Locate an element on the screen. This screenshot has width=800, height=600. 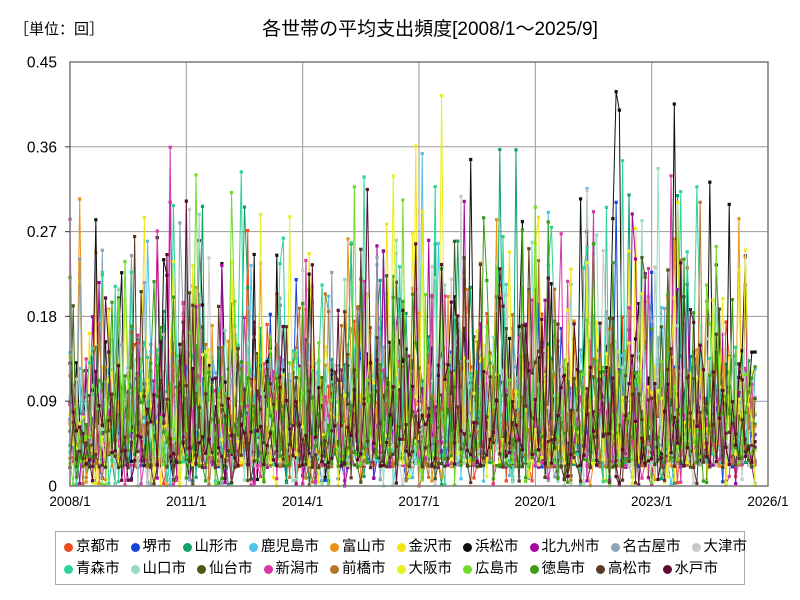
legend-item-仙台市: 仙台市 is located at coordinates (225, 569).